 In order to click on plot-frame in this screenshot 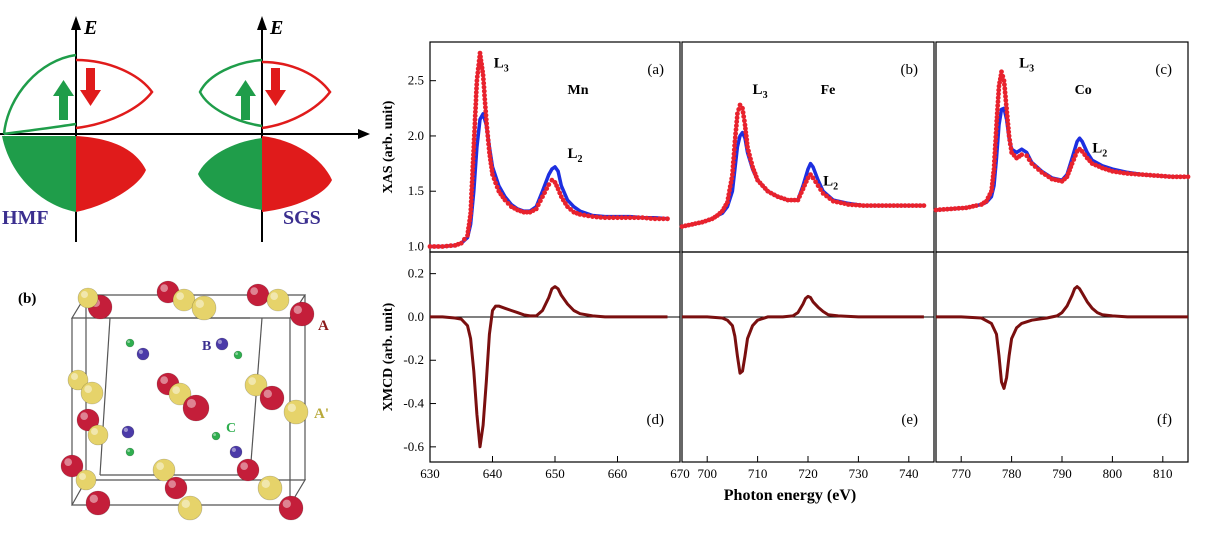, I will do `click(1062, 357)`.